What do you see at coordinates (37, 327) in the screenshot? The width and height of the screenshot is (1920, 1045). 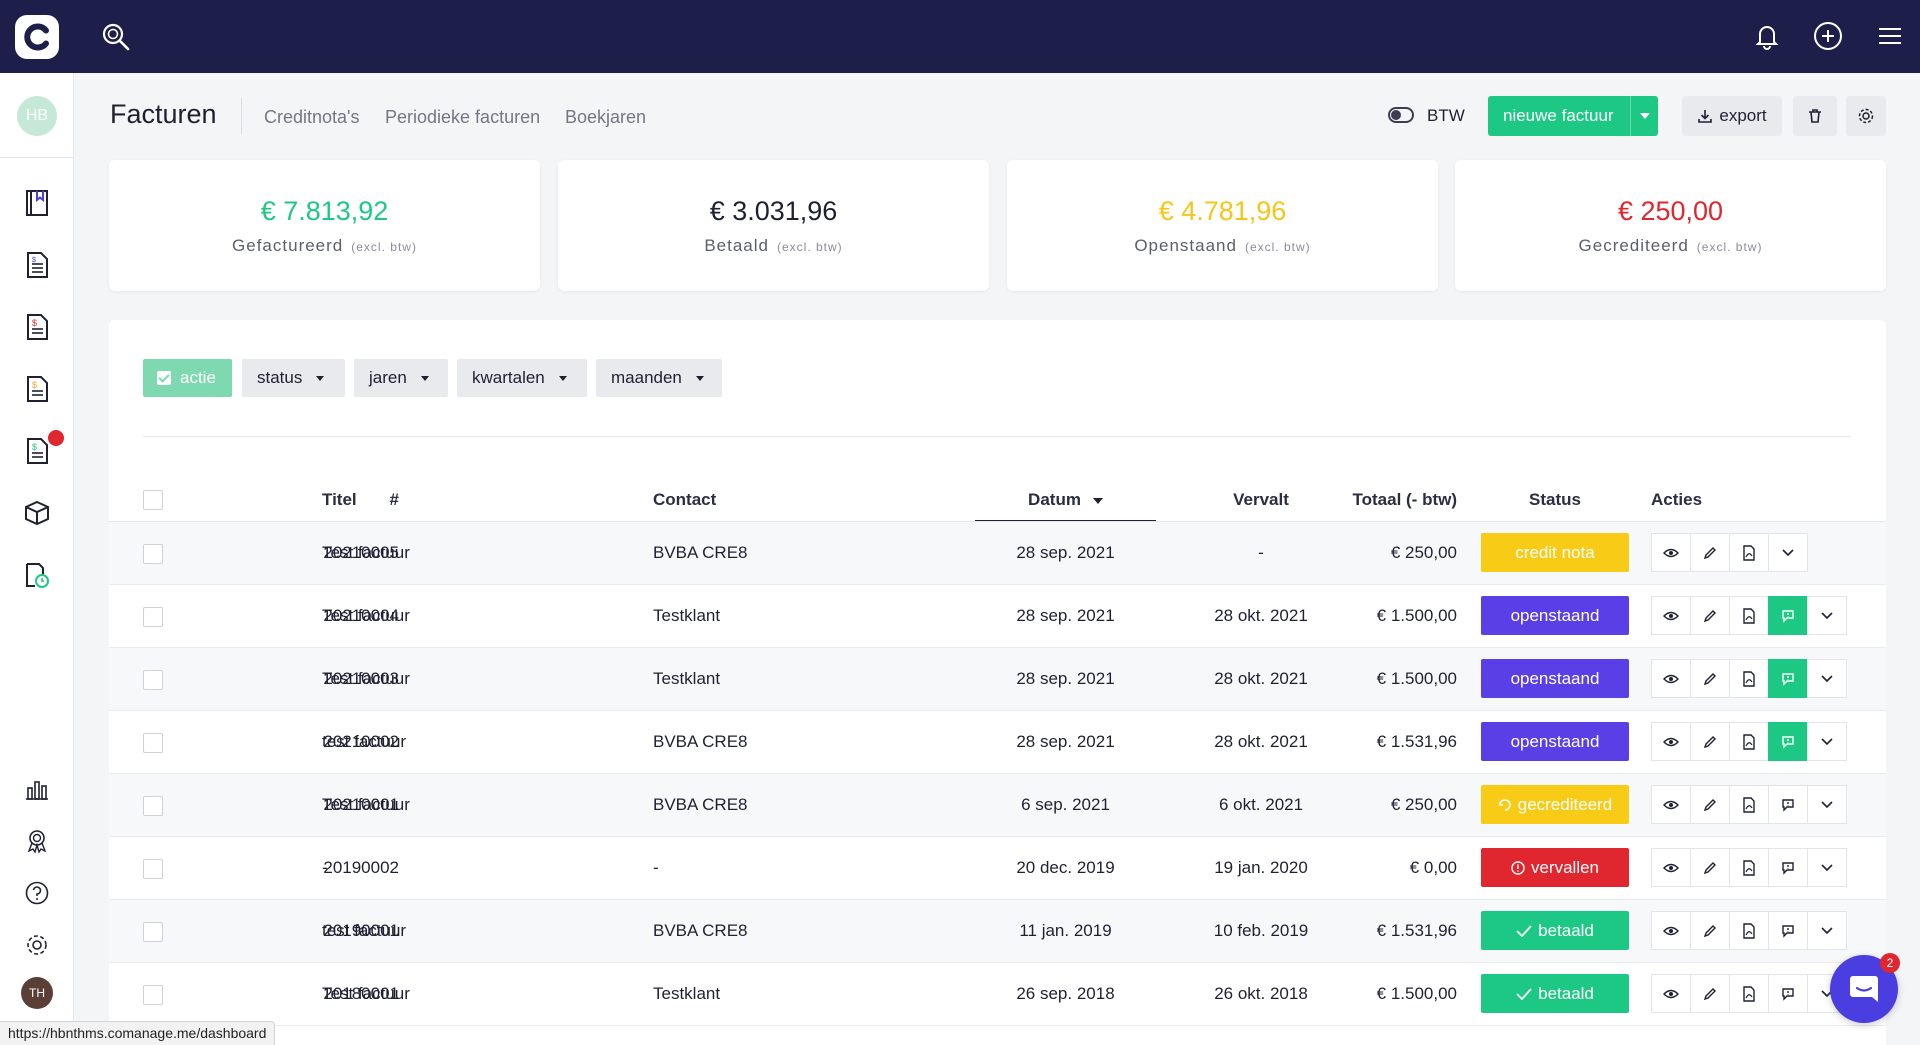 I see `sidebar-item-orders: $` at bounding box center [37, 327].